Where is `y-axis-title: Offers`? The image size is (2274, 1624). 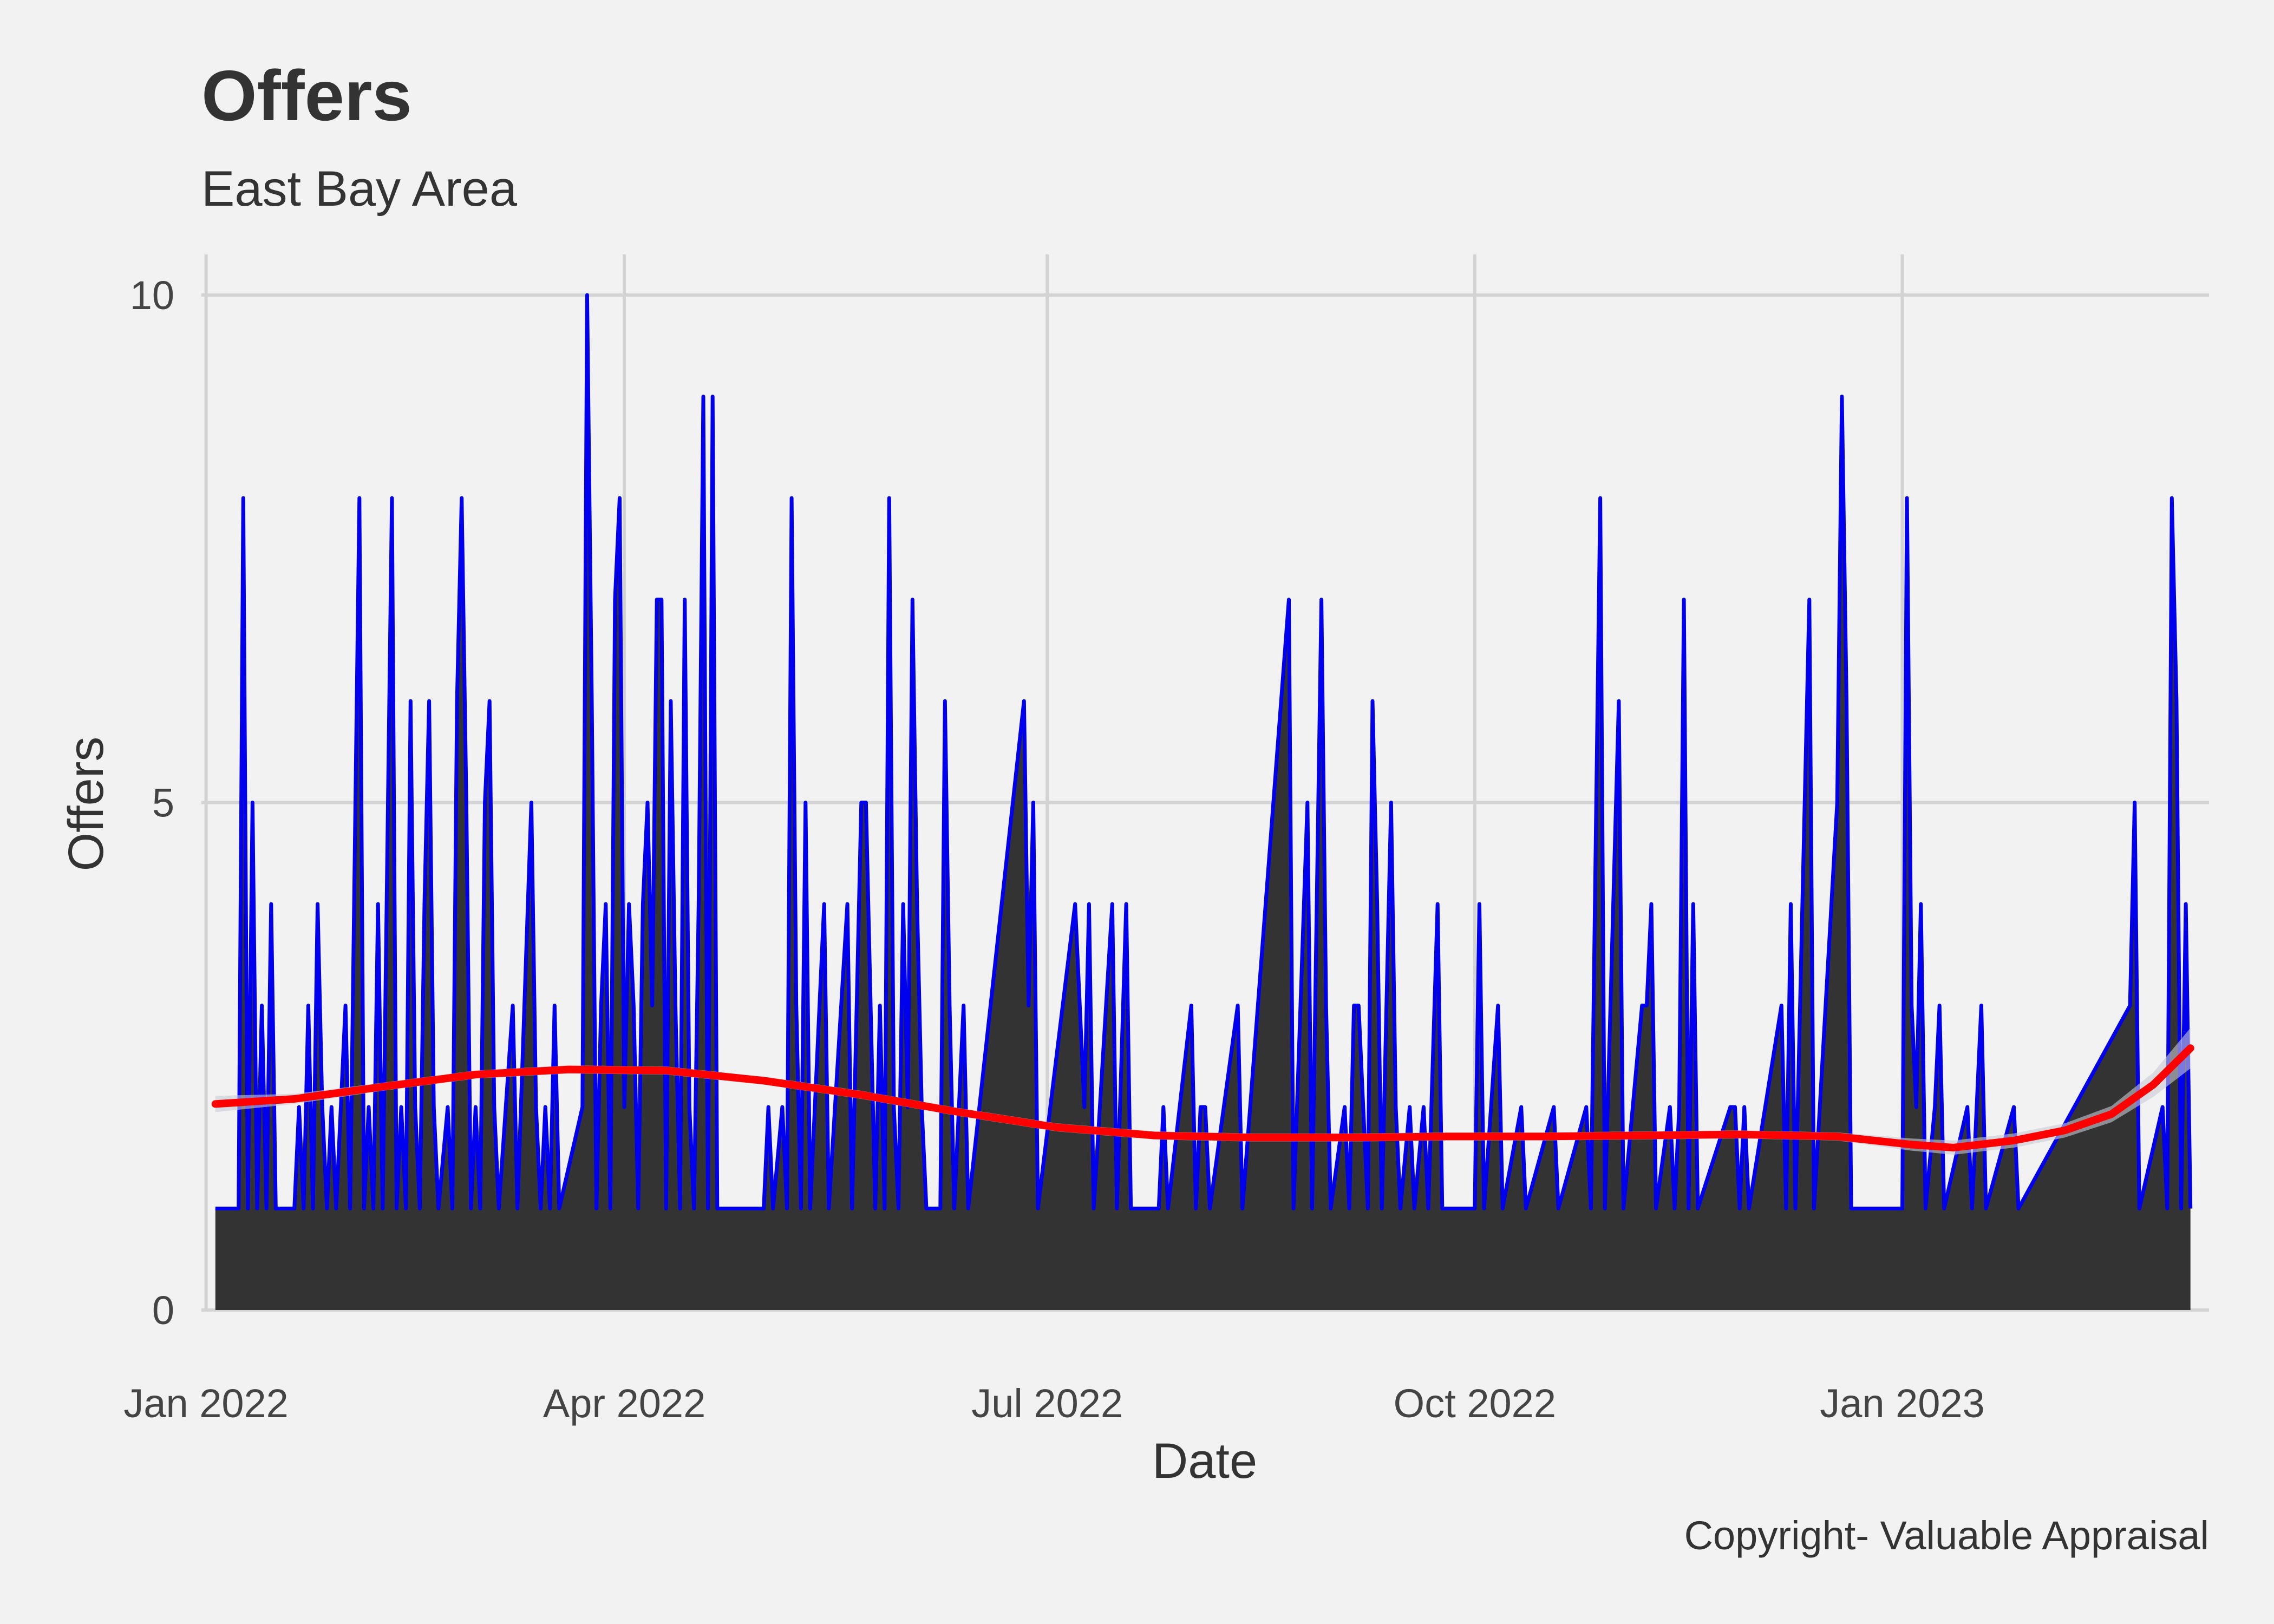 y-axis-title: Offers is located at coordinates (86, 804).